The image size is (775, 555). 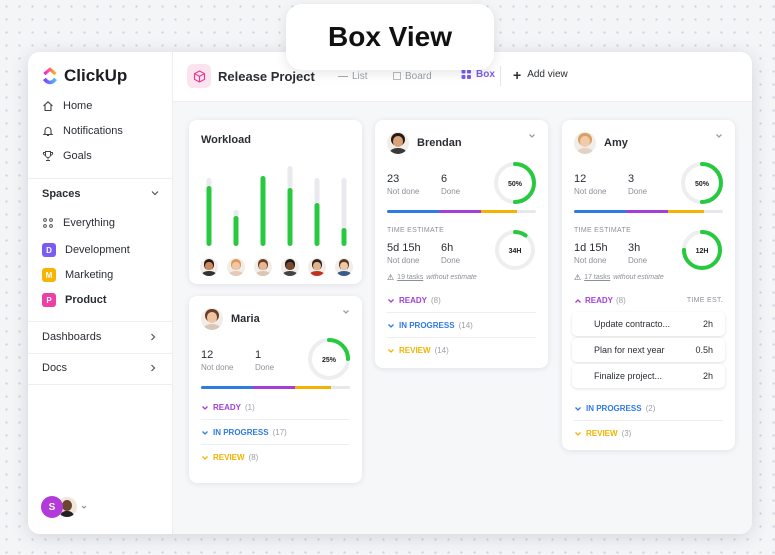 I want to click on warning-count: 19 tasks, so click(x=410, y=277).